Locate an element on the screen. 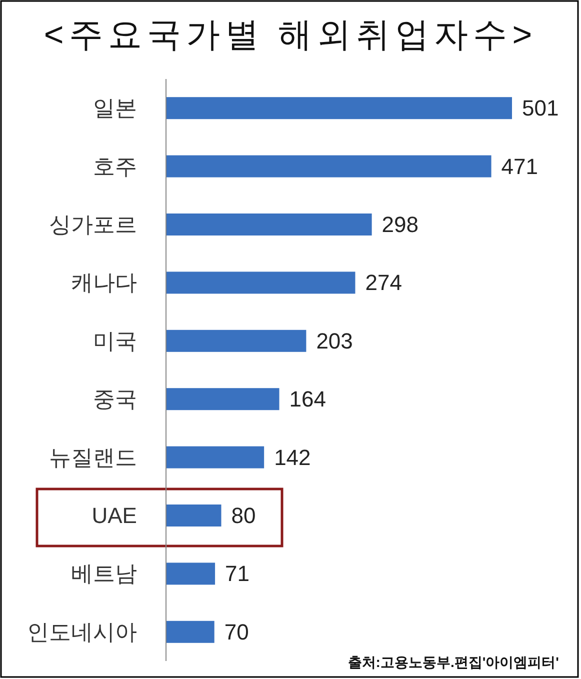 The width and height of the screenshot is (581, 679). data-label: 80 is located at coordinates (243, 515).